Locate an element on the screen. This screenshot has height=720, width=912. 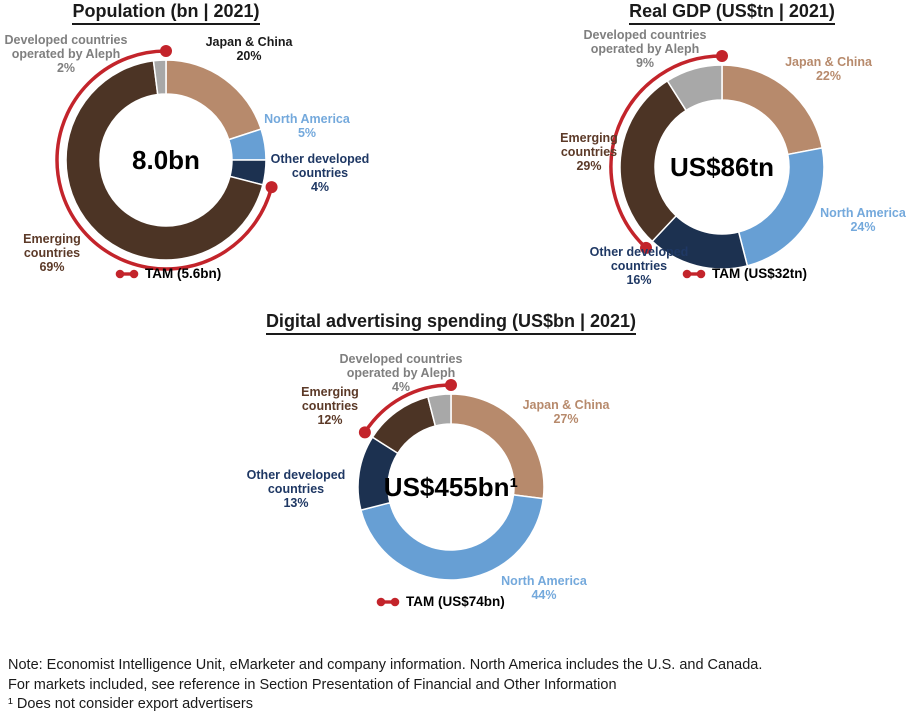
segment-label-pct: 22% is located at coordinates (828, 76).